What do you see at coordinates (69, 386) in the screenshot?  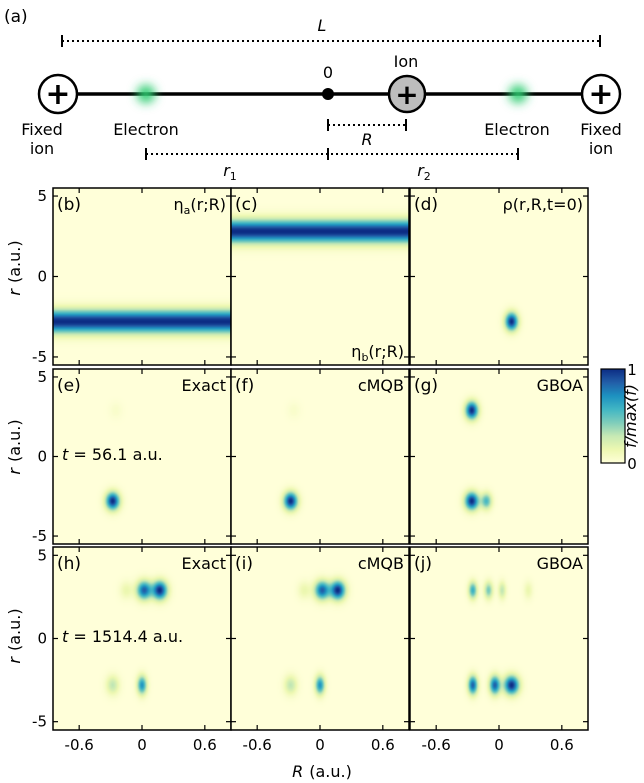 I see `panel-label-e: (e)` at bounding box center [69, 386].